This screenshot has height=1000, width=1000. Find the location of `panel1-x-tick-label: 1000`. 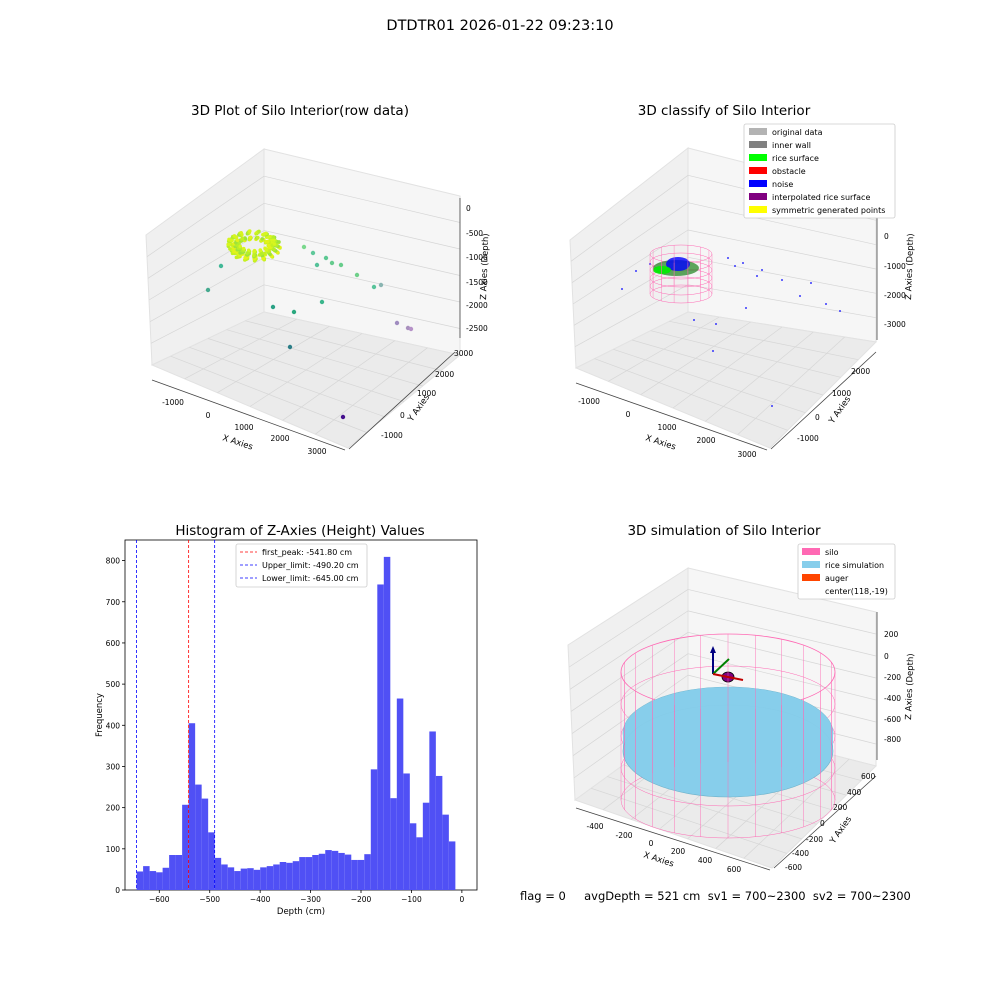

panel1-x-tick-label: 1000 is located at coordinates (243, 427).